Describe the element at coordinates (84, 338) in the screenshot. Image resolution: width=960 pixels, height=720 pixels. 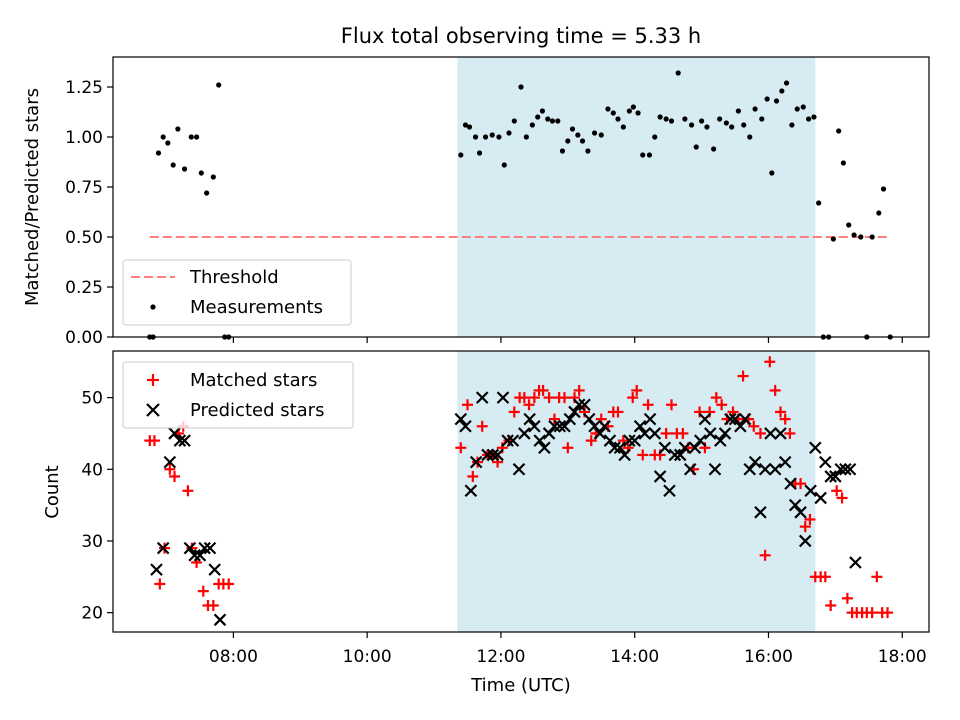
I see `y-tick-label: 0.00` at that location.